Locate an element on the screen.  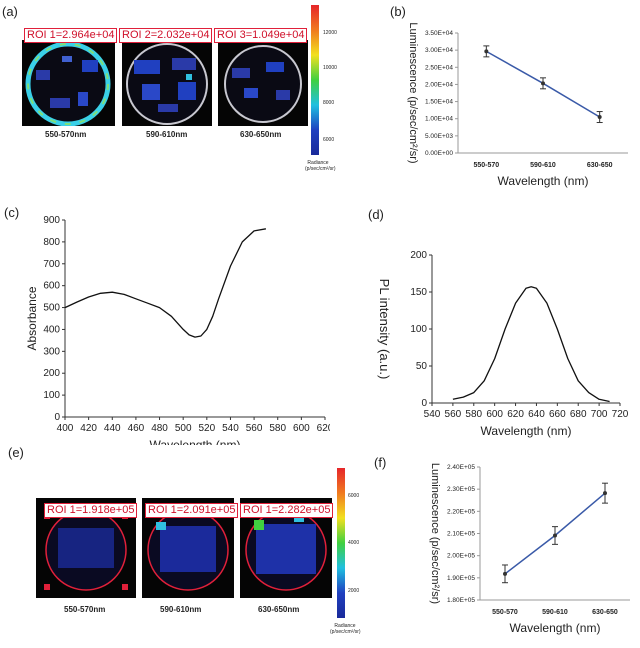
chart-f-y-tick-label: 2.20E+05 is located at coordinates (461, 511).